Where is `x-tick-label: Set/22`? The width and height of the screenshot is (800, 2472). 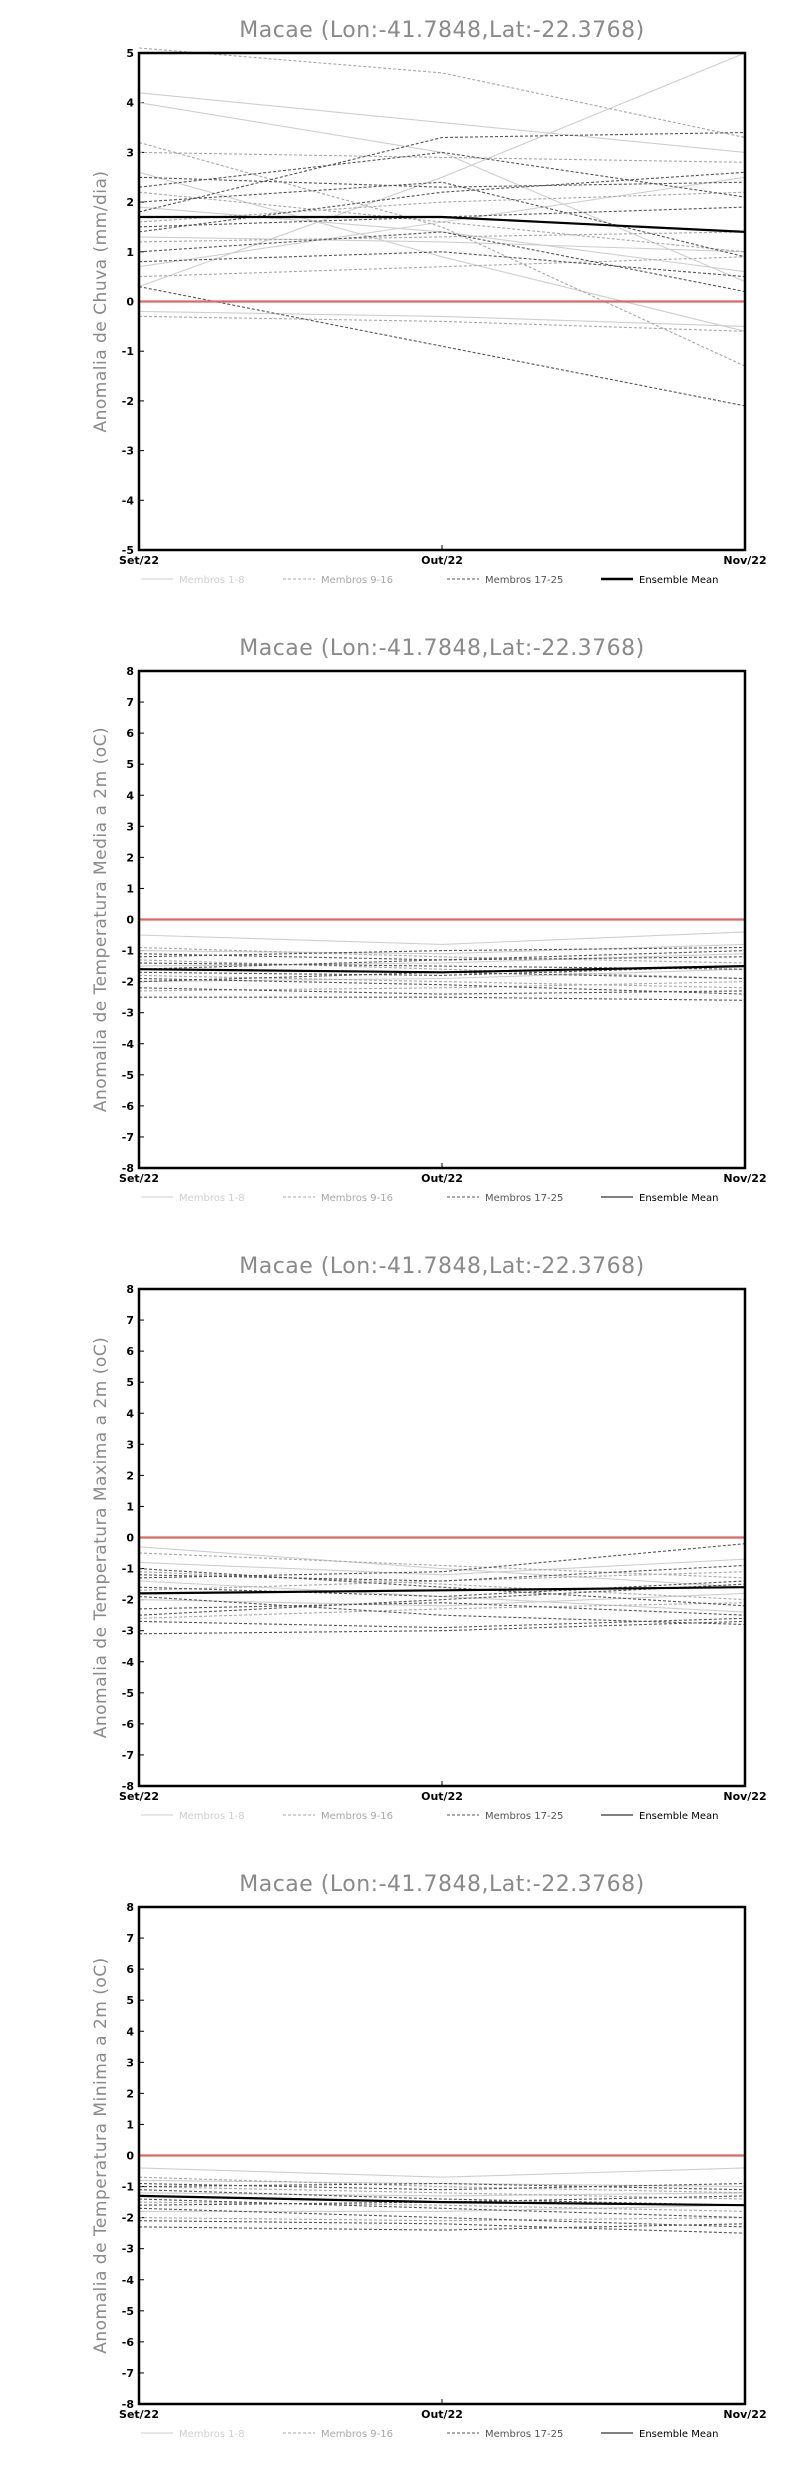 x-tick-label: Set/22 is located at coordinates (139, 2414).